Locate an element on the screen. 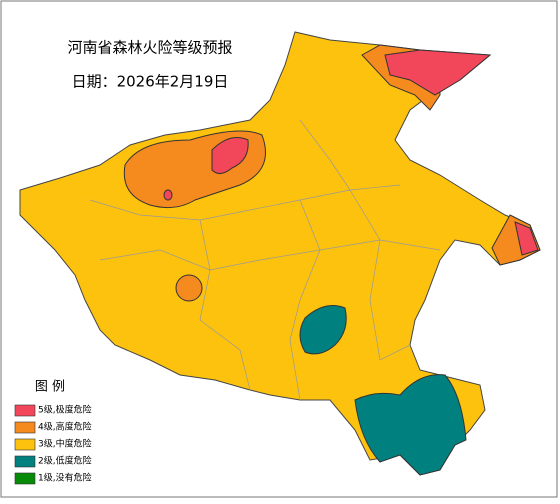 The width and height of the screenshot is (560, 504). legend-label: 1级,没有危险 is located at coordinates (65, 478).